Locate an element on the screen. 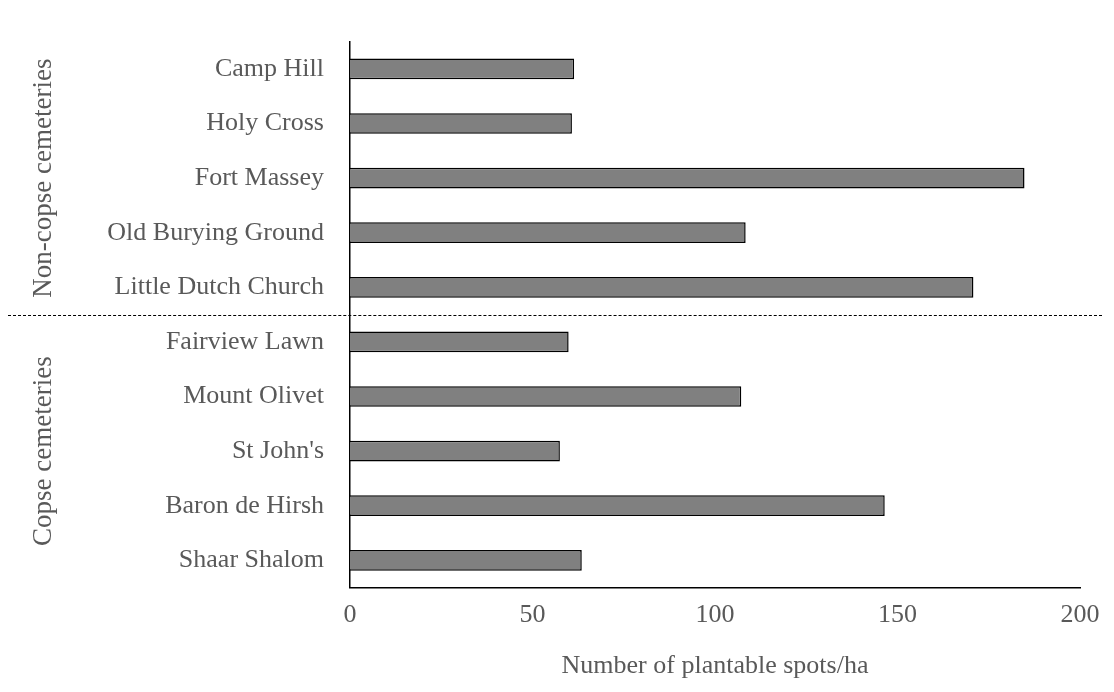  x-tick-label: 50 is located at coordinates (532, 614).